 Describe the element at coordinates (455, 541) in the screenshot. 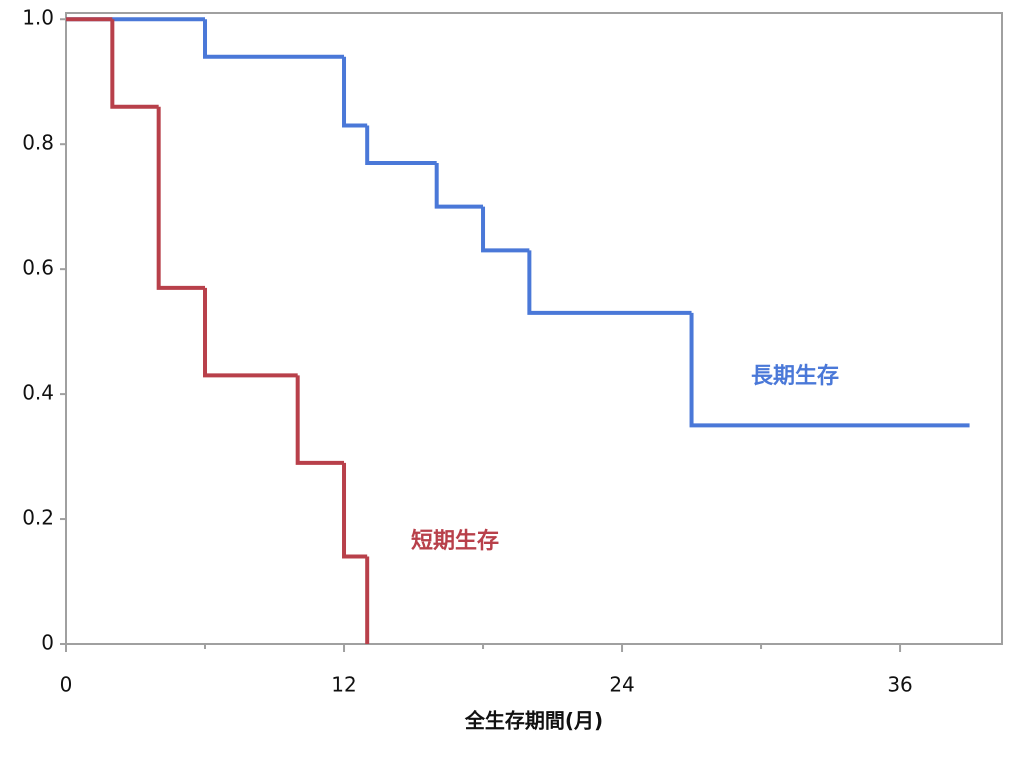

I see `series-label: 短期生存` at that location.